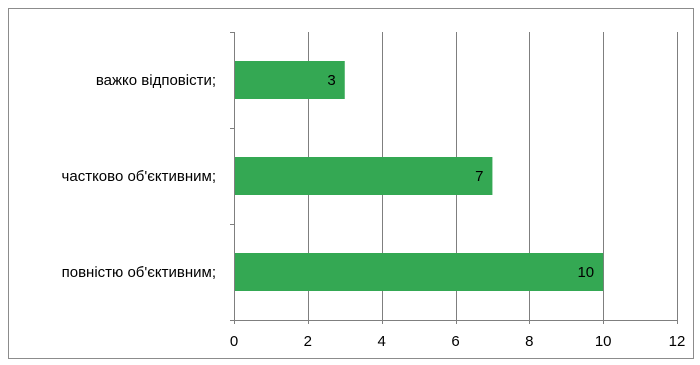 This screenshot has height=365, width=700. Describe the element at coordinates (331, 80) in the screenshot. I see `data-label-1: 3` at that location.